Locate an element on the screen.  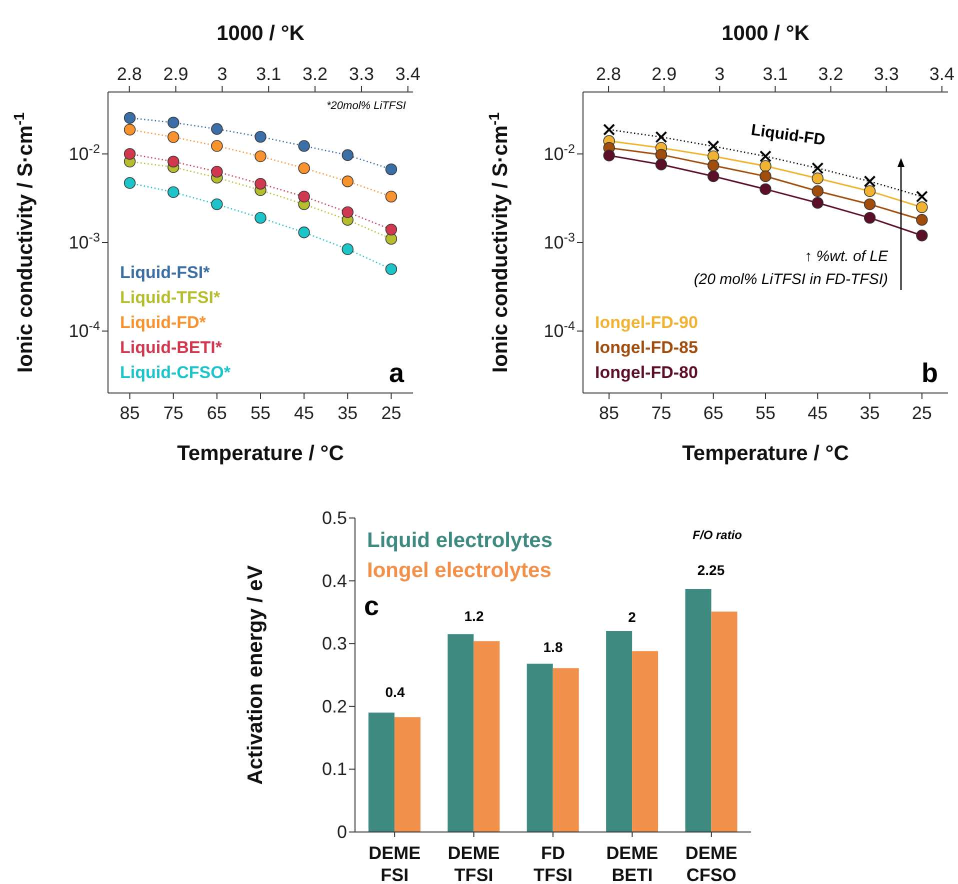
x2-tick-label: 3.1 is located at coordinates (269, 74).